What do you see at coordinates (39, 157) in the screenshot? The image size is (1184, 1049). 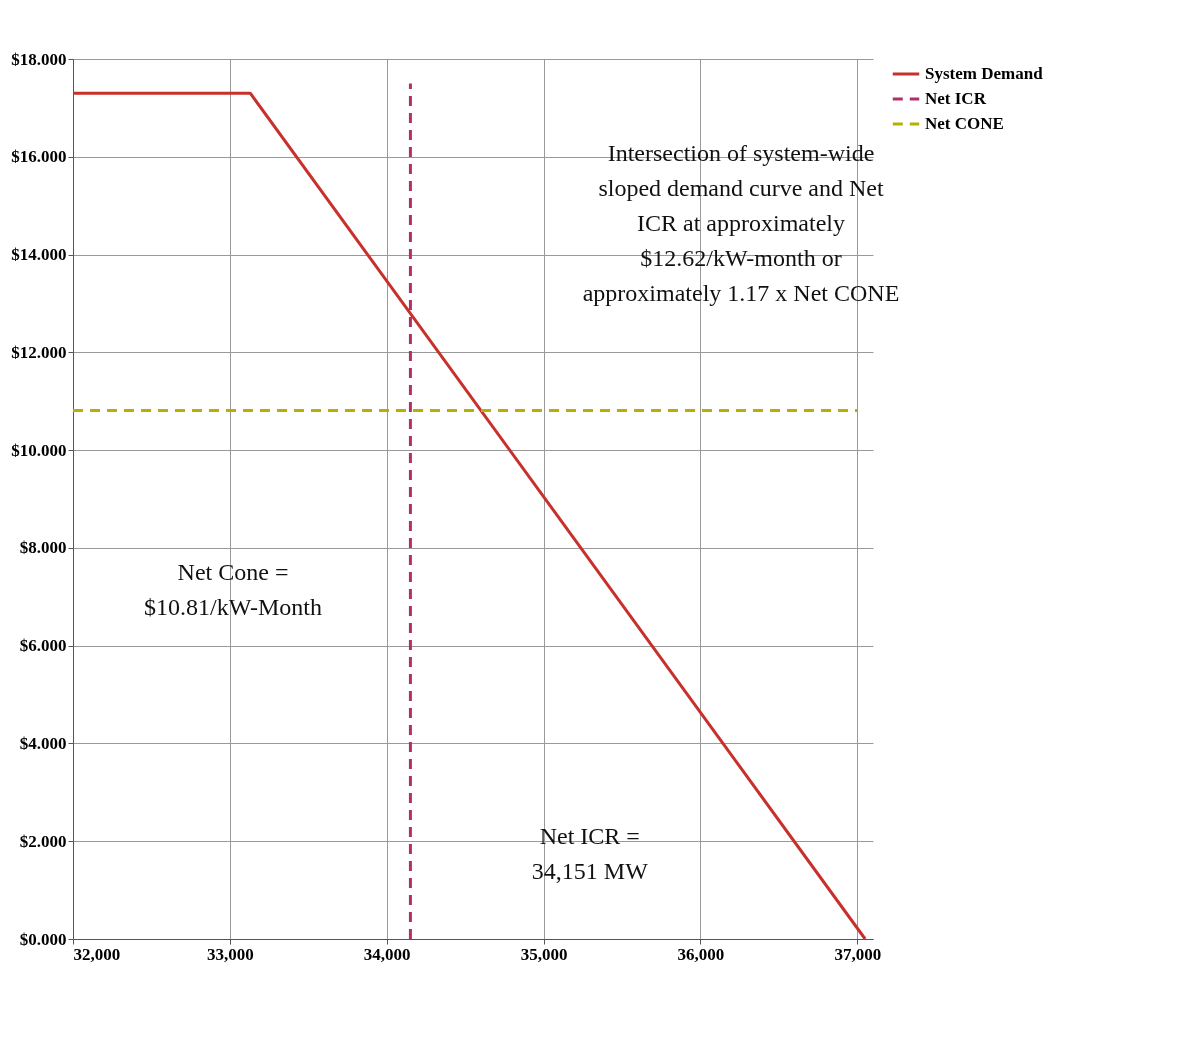 I see `y-tick-label: $16.000` at bounding box center [39, 157].